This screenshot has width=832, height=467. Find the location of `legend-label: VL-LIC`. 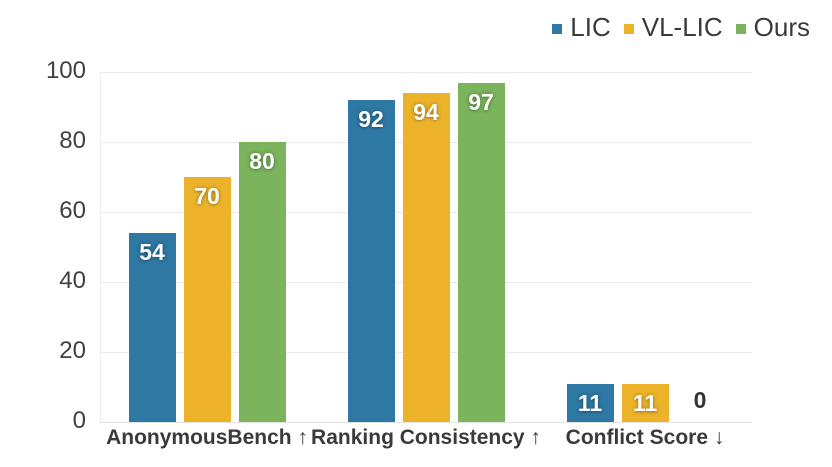

legend-label: VL-LIC is located at coordinates (682, 27).